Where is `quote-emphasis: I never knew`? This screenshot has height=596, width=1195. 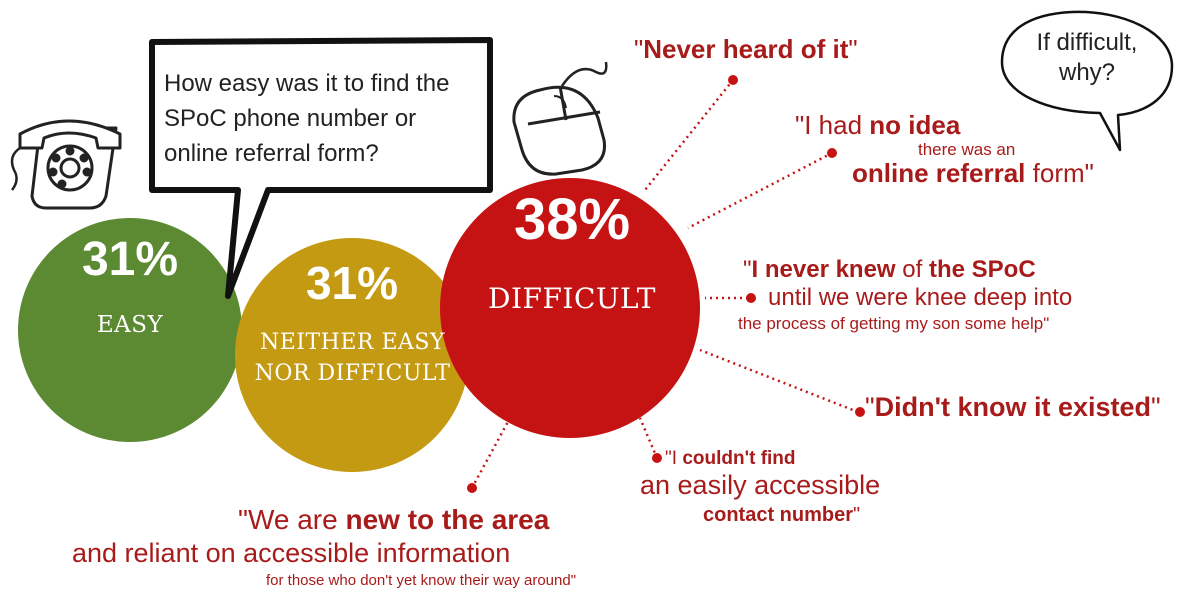 quote-emphasis: I never knew is located at coordinates (823, 269).